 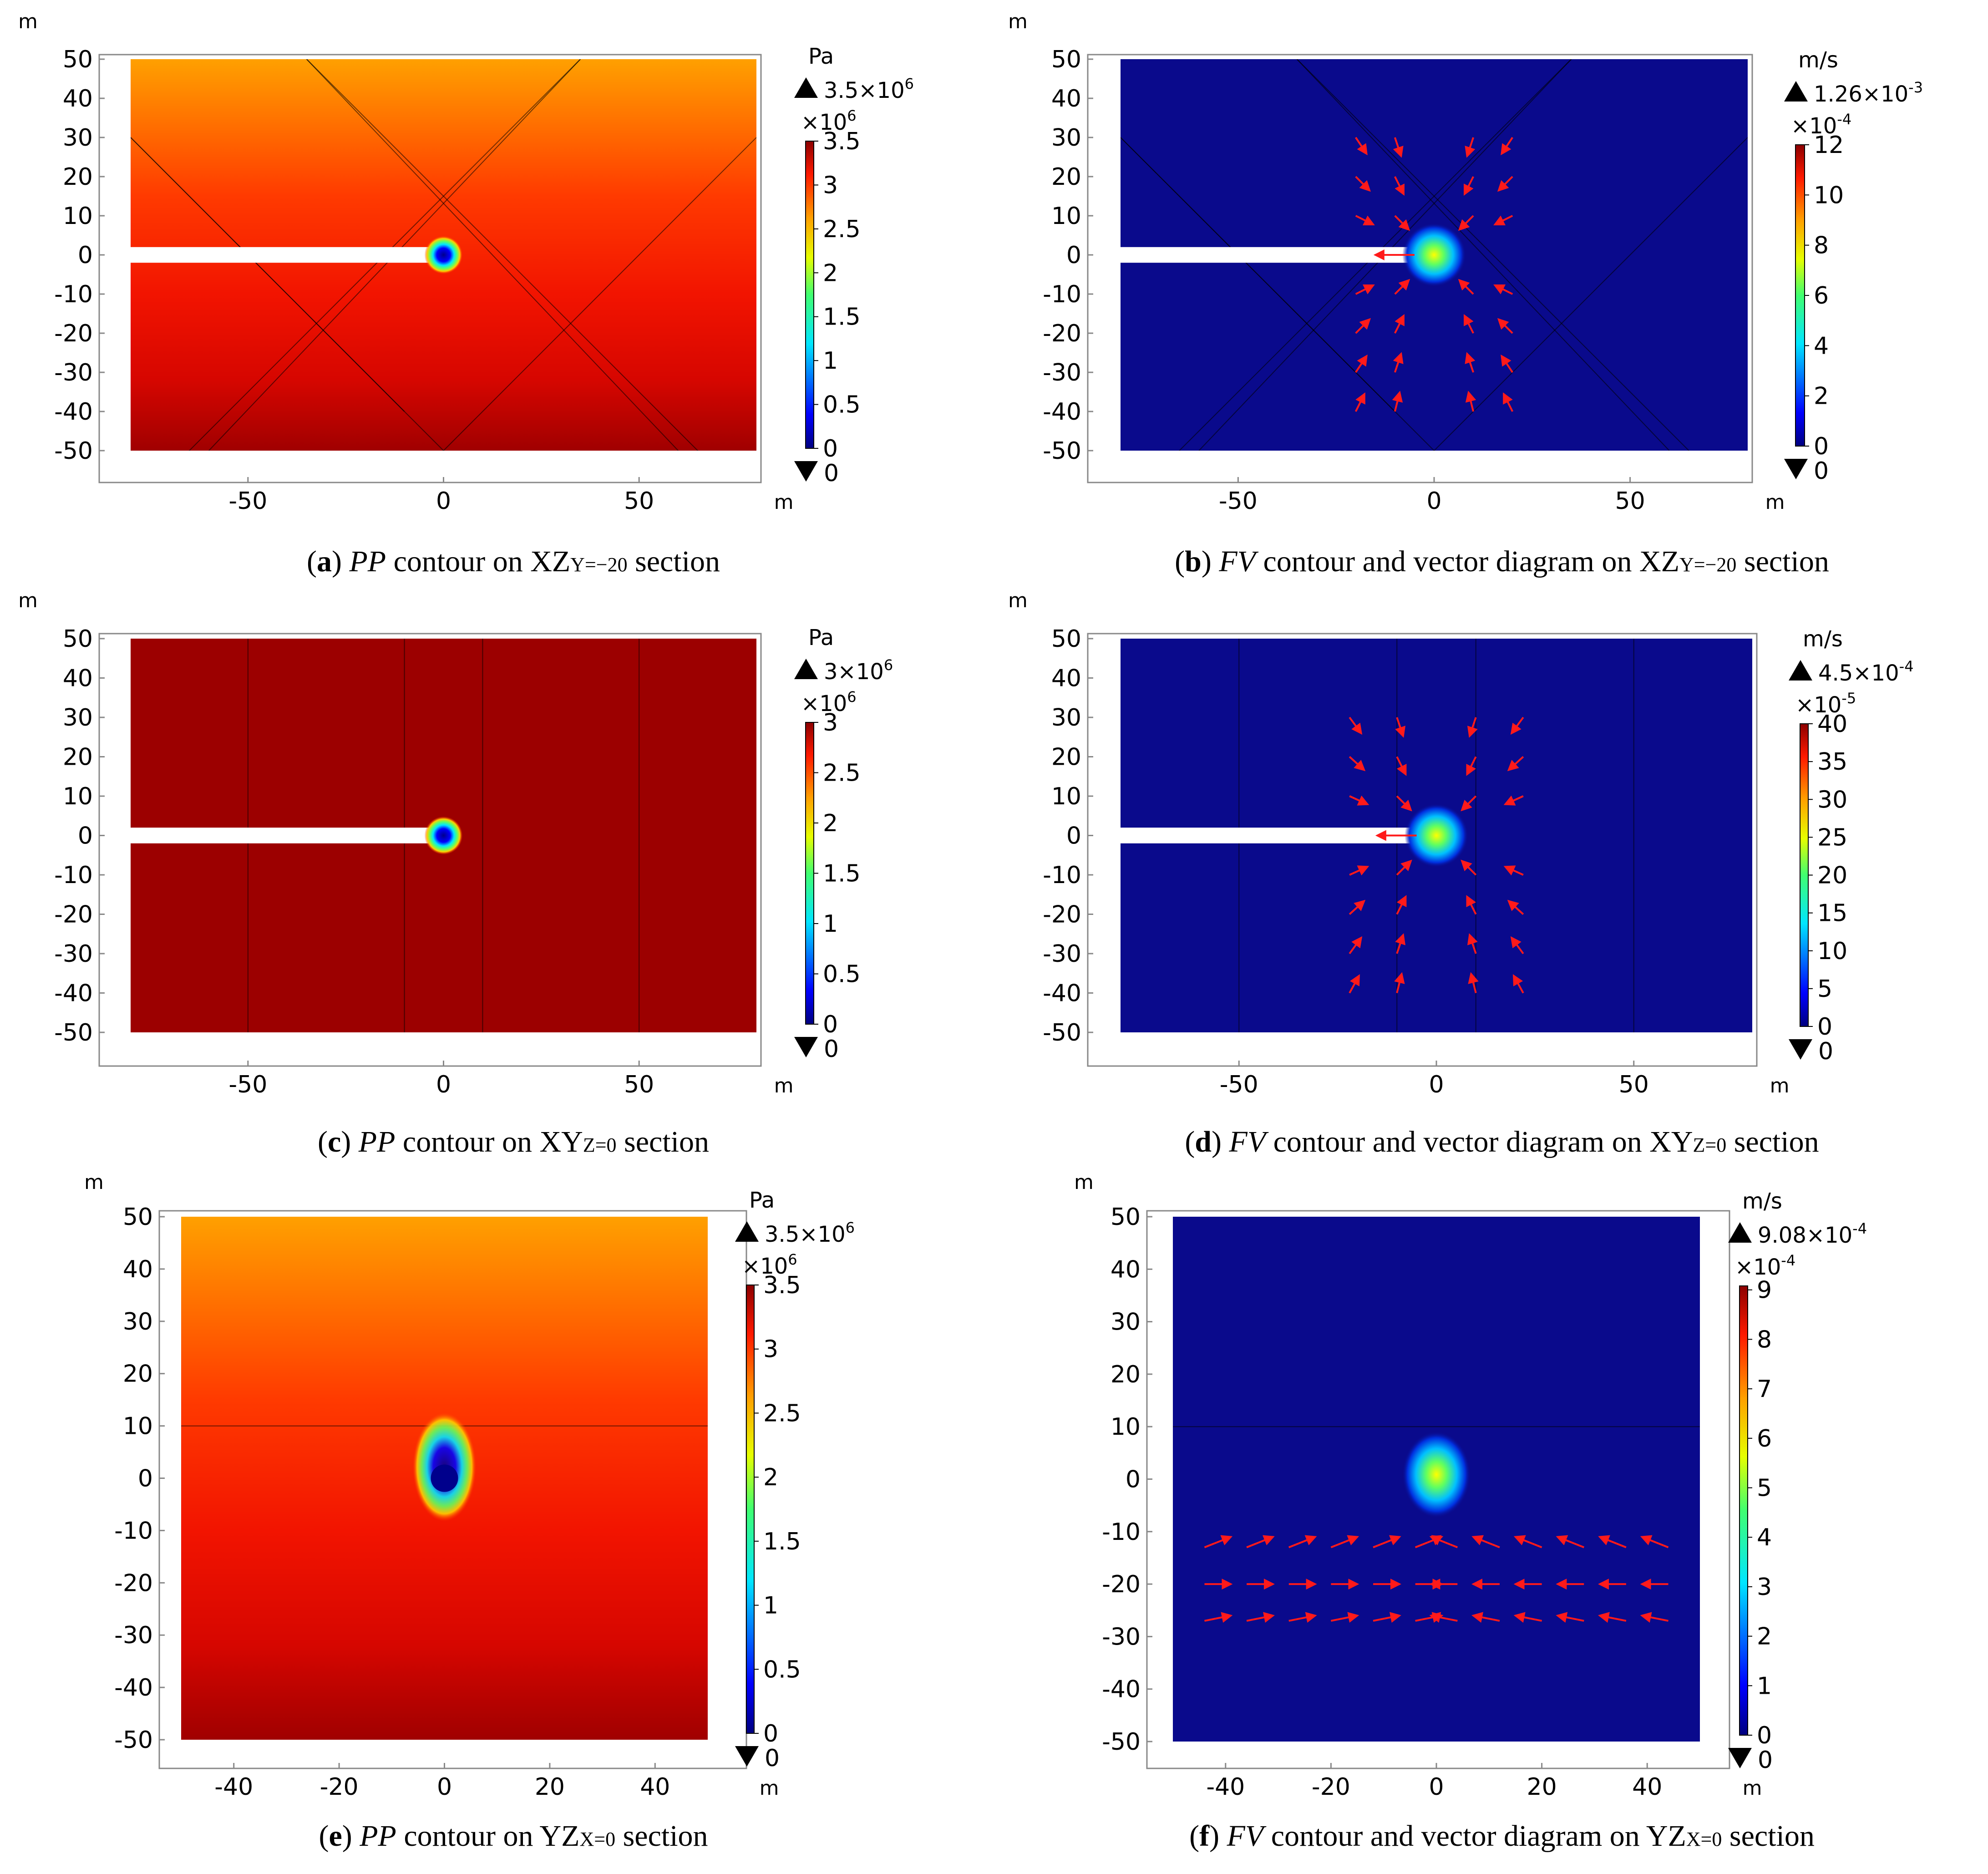 I want to click on colorbar-unit: Pa, so click(x=821, y=637).